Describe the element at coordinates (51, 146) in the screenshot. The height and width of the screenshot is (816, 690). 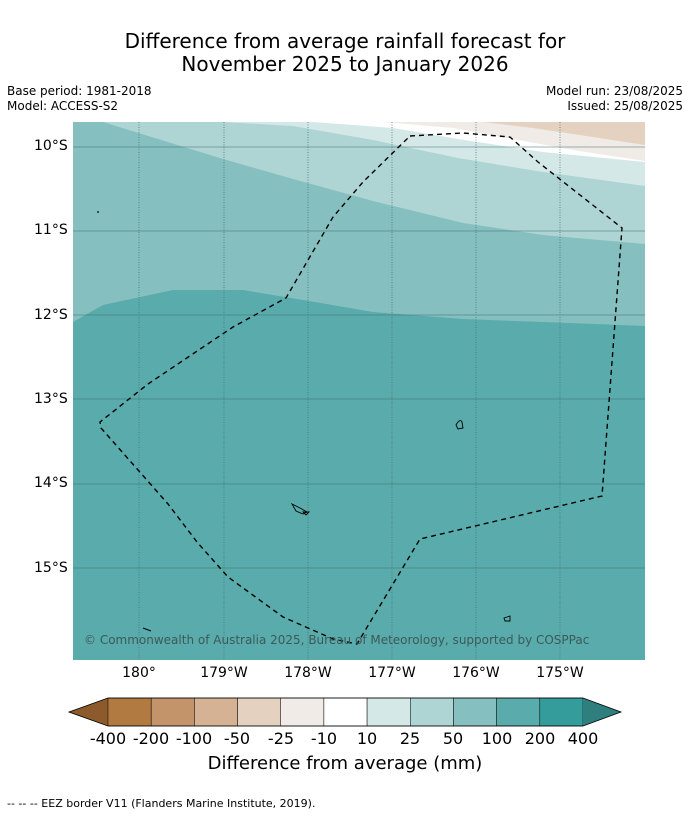
I see `lat-label-10s: 10°S` at that location.